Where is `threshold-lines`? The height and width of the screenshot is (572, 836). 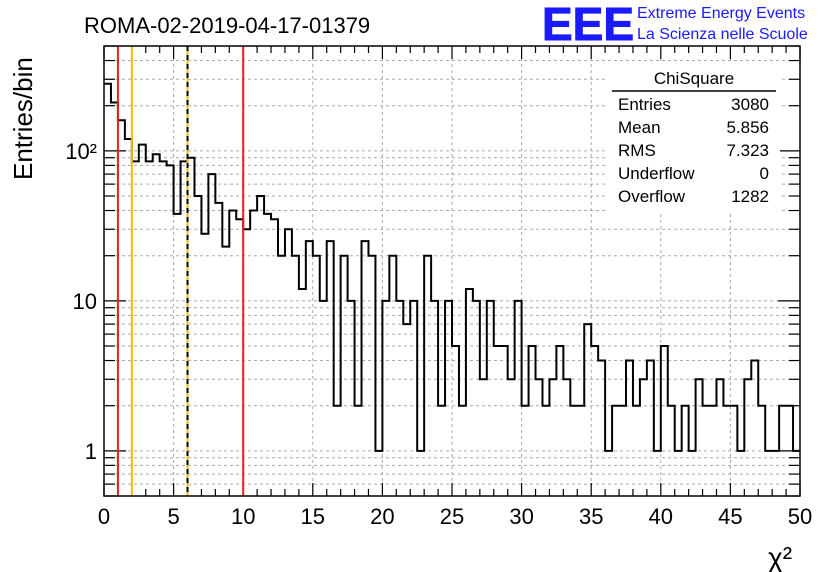 threshold-lines is located at coordinates (180, 271).